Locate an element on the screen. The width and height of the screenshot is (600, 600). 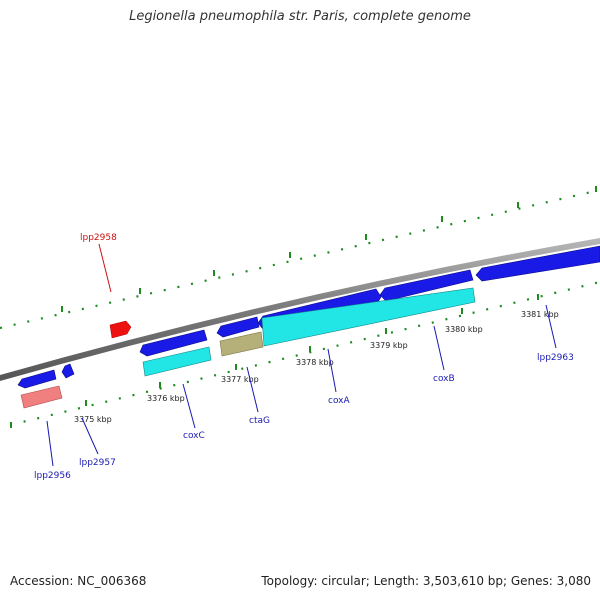
gene-coxB-arrow is located at coordinates (426, 285).